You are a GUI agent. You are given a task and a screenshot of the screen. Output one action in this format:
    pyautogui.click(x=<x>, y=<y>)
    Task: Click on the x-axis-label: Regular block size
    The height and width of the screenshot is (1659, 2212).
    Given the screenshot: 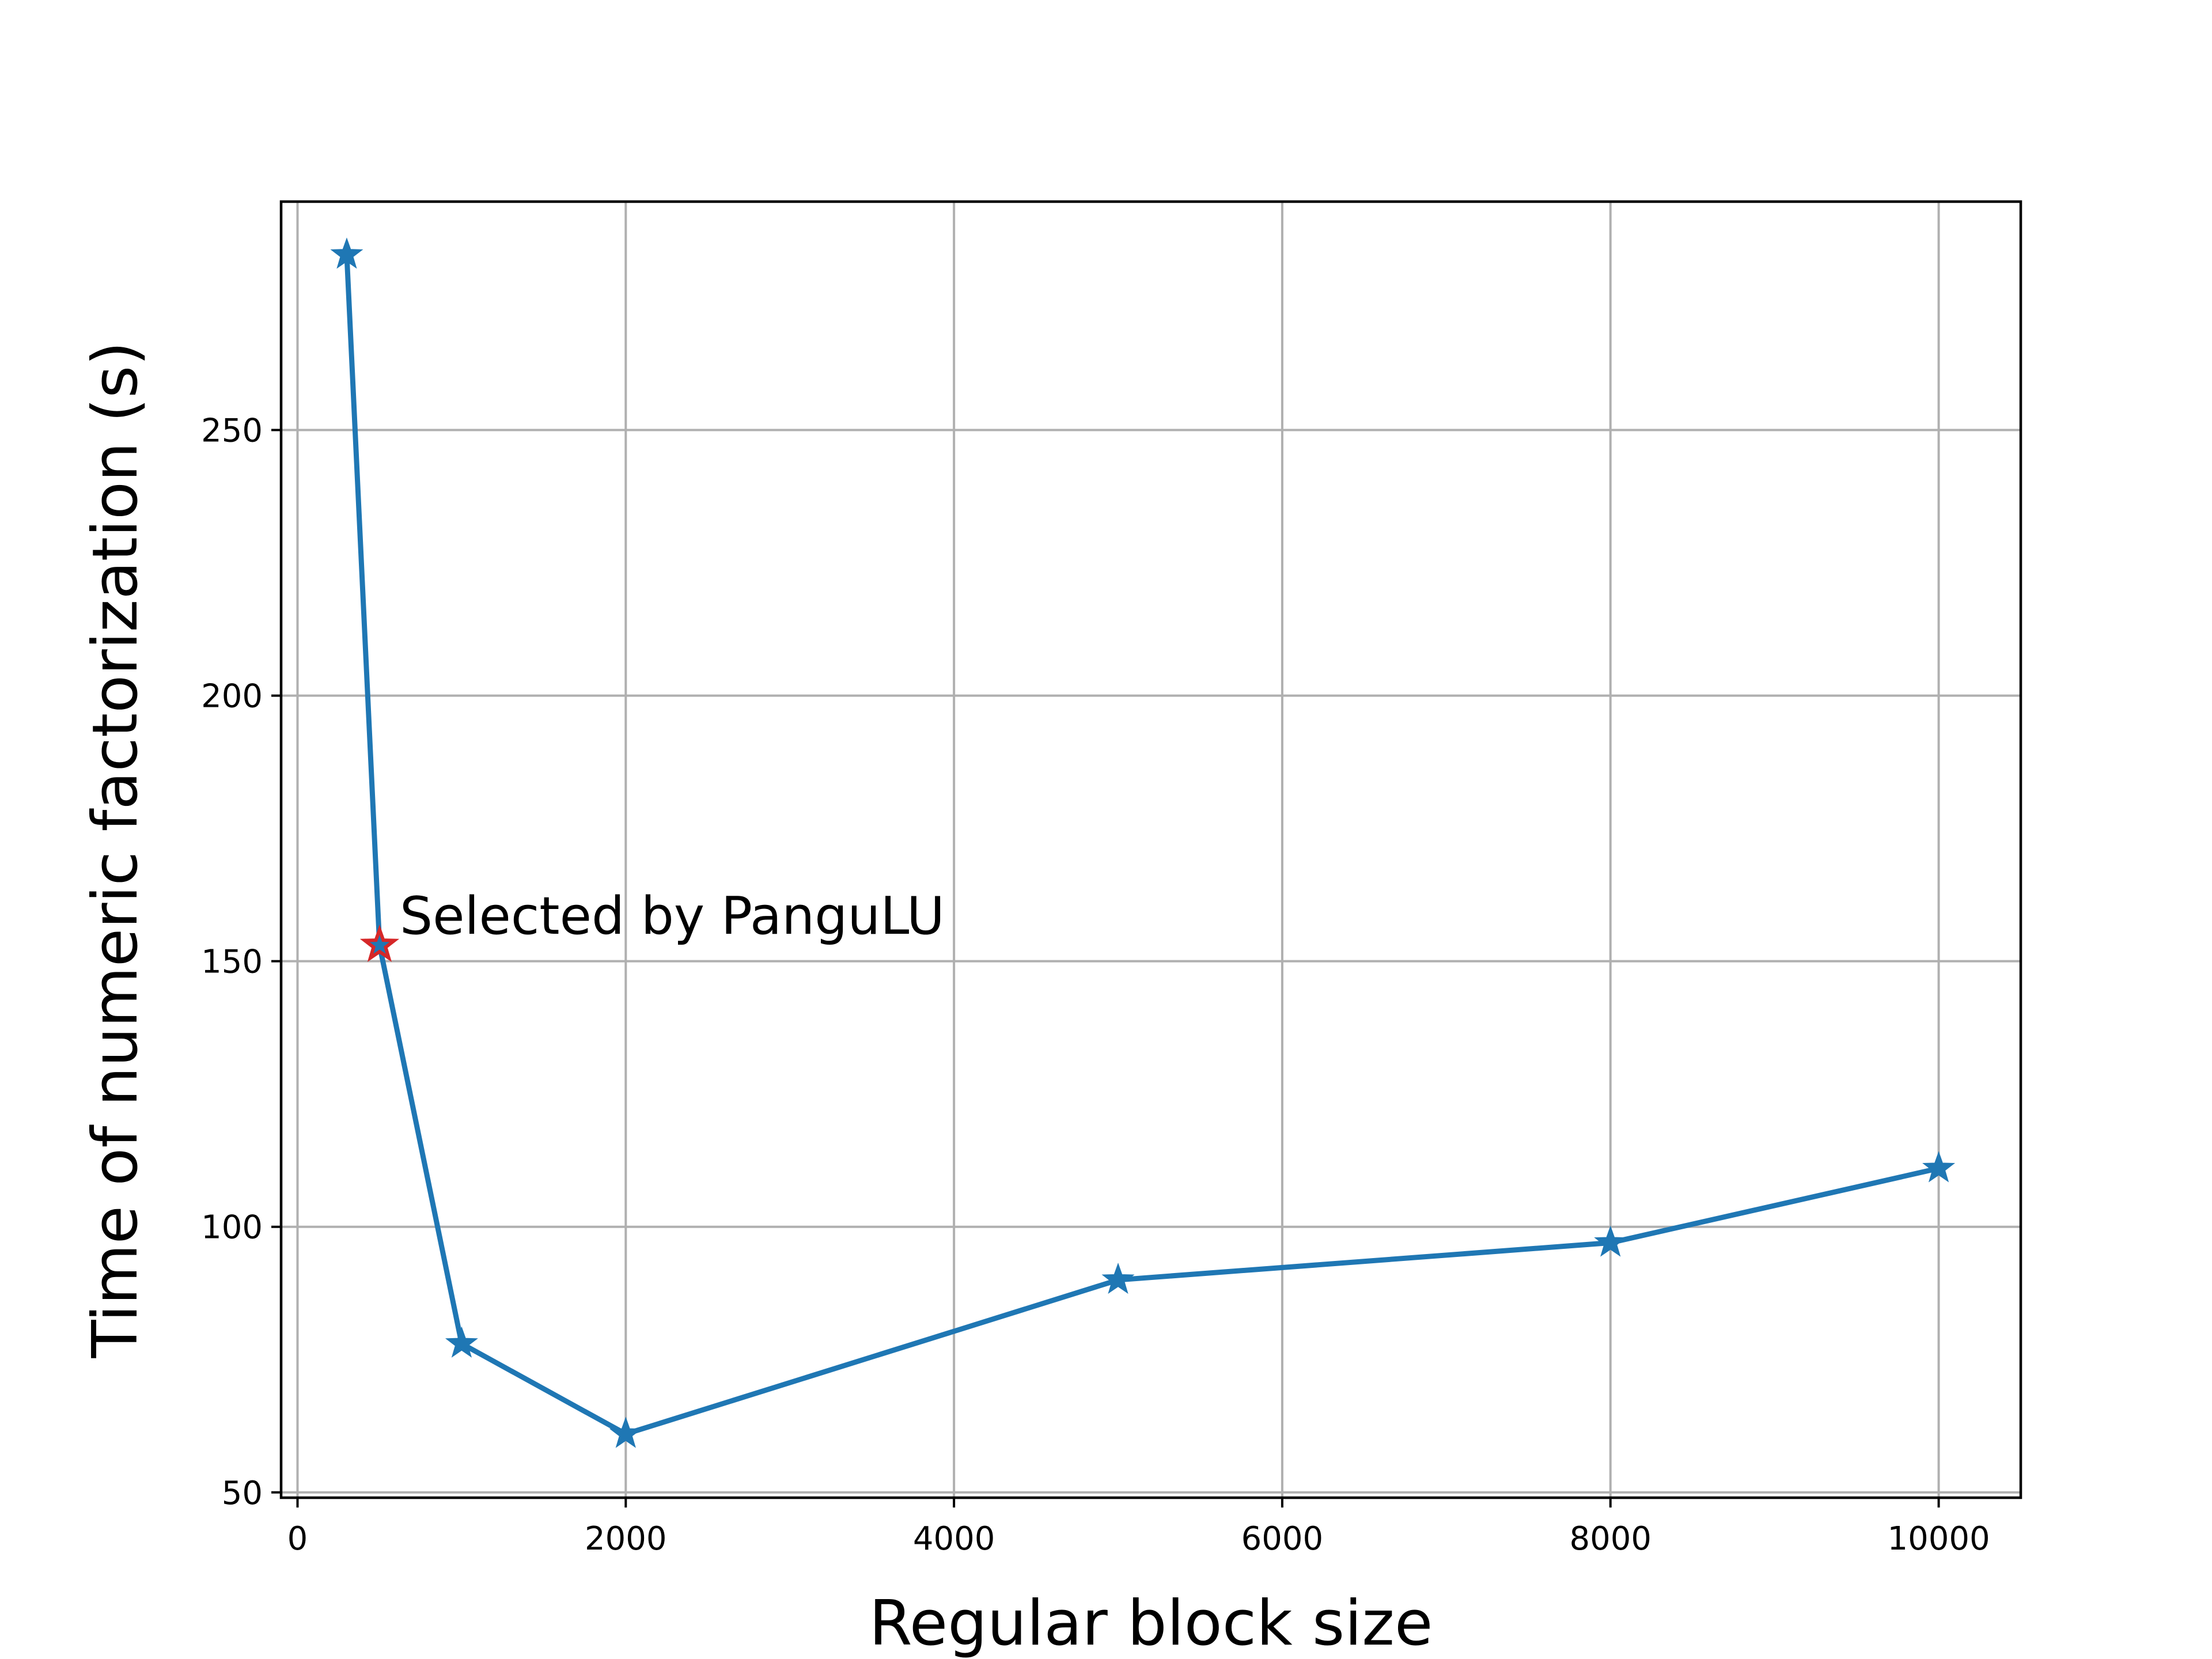 What is the action you would take?
    pyautogui.click(x=1151, y=1623)
    